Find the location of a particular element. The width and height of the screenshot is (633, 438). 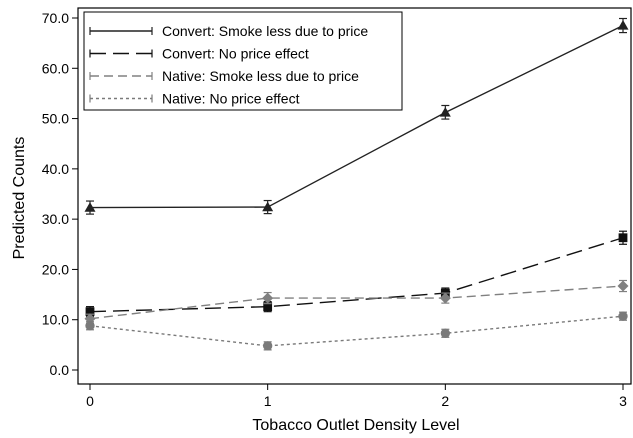

y-tick-label: 0.0 is located at coordinates (60, 370).